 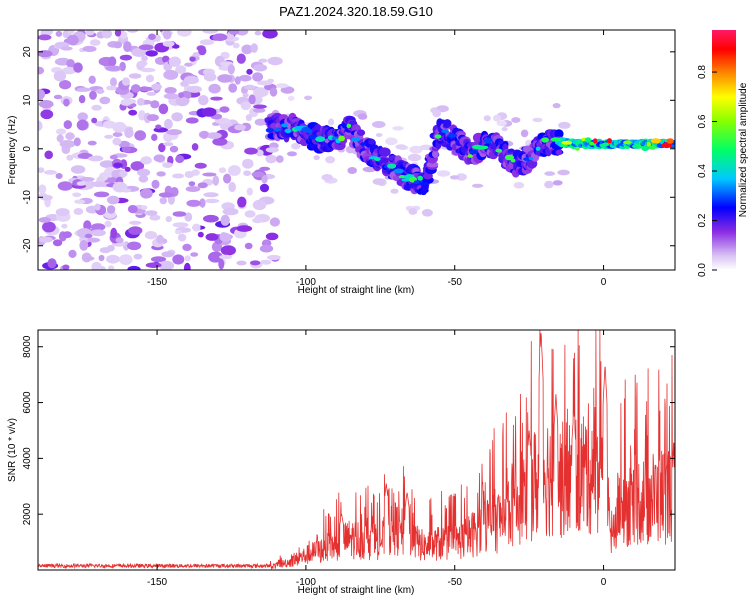 I want to click on y-tick-label: 0, so click(x=27, y=149).